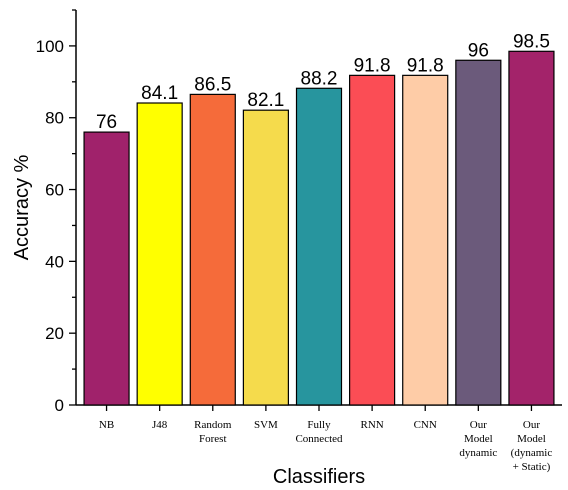 The image size is (568, 490). What do you see at coordinates (54, 333) in the screenshot?
I see `y-tick-label: 20` at bounding box center [54, 333].